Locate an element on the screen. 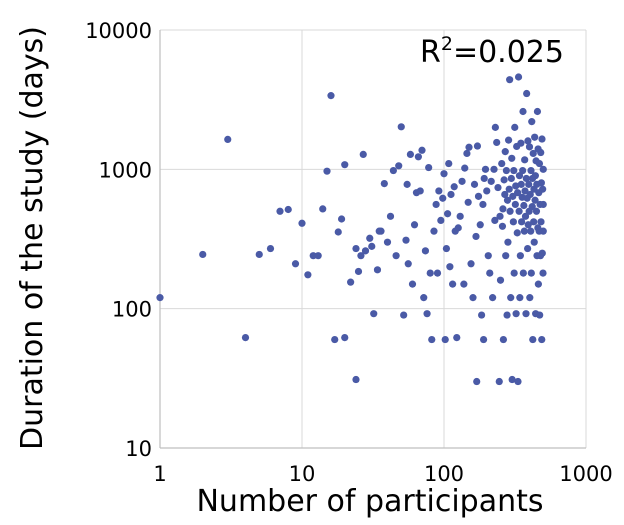 The width and height of the screenshot is (624, 525). r-squared-annotation: R2=0.025 is located at coordinates (492, 51).